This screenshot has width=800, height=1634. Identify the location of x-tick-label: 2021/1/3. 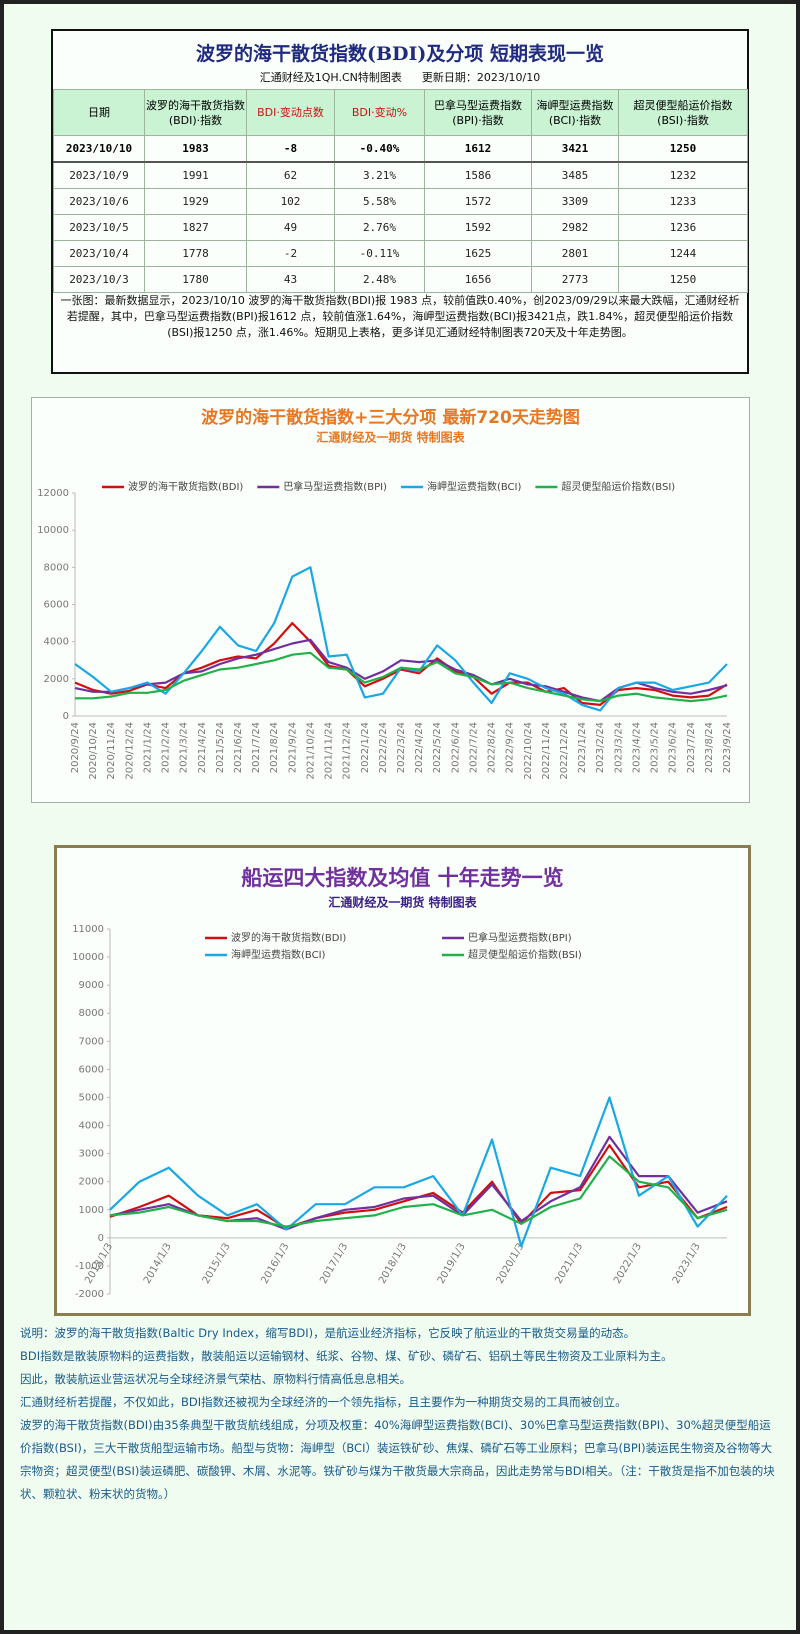
(569, 1263).